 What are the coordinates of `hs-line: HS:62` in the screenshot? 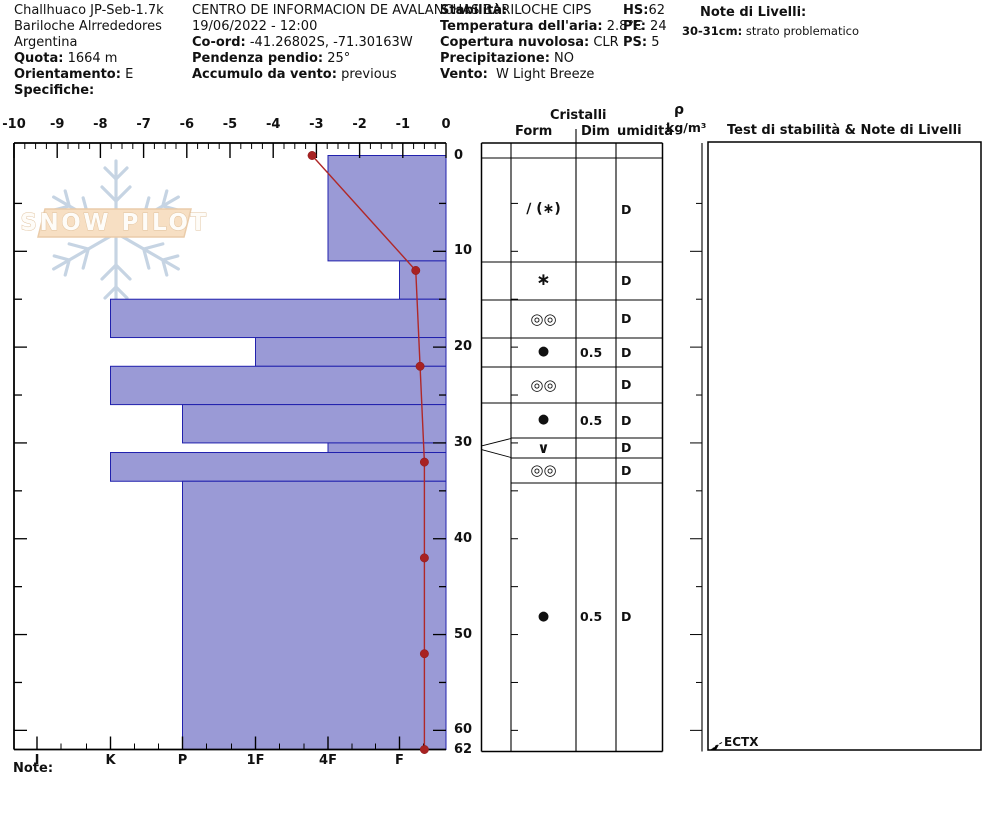 It's located at (645, 11).